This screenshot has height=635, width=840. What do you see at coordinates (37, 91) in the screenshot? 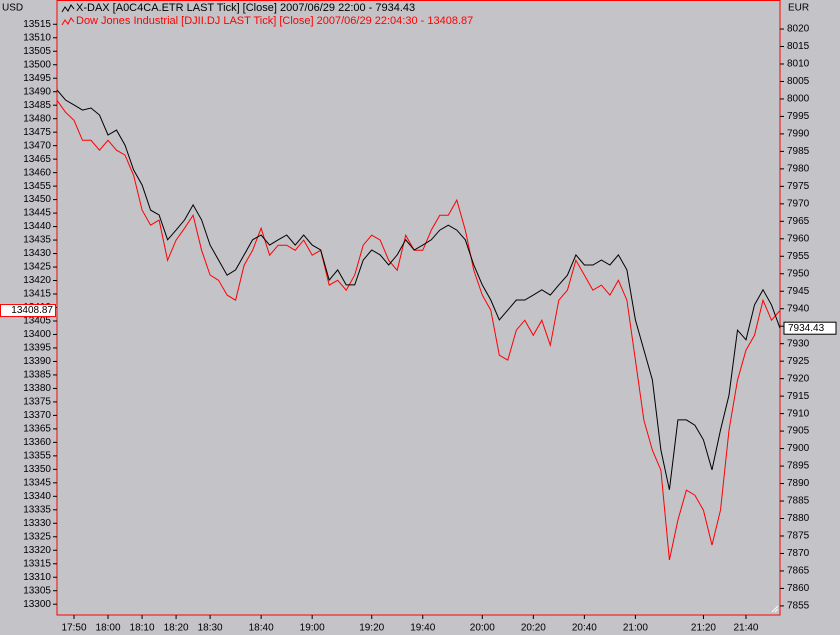
I see `y-tick-label: 13490` at bounding box center [37, 91].